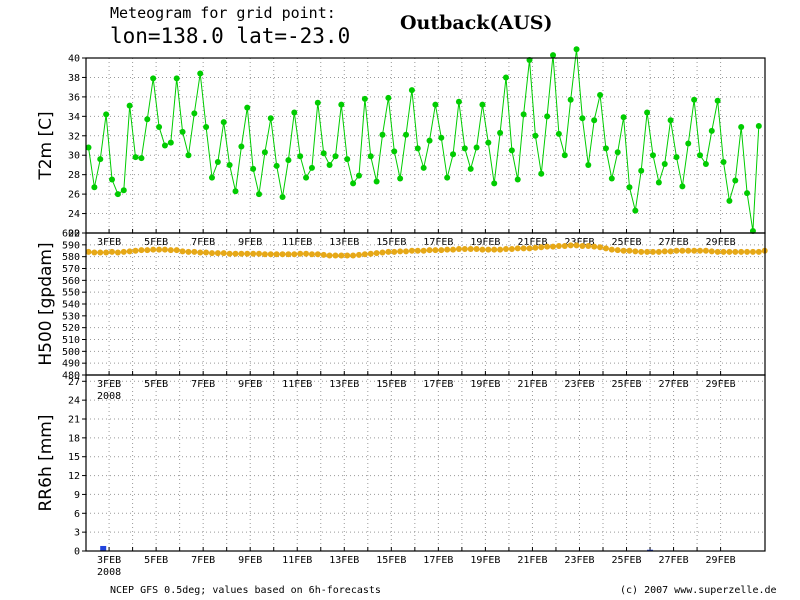  Describe the element at coordinates (109, 384) in the screenshot. I see `x-tick-label: 3FEB` at that location.